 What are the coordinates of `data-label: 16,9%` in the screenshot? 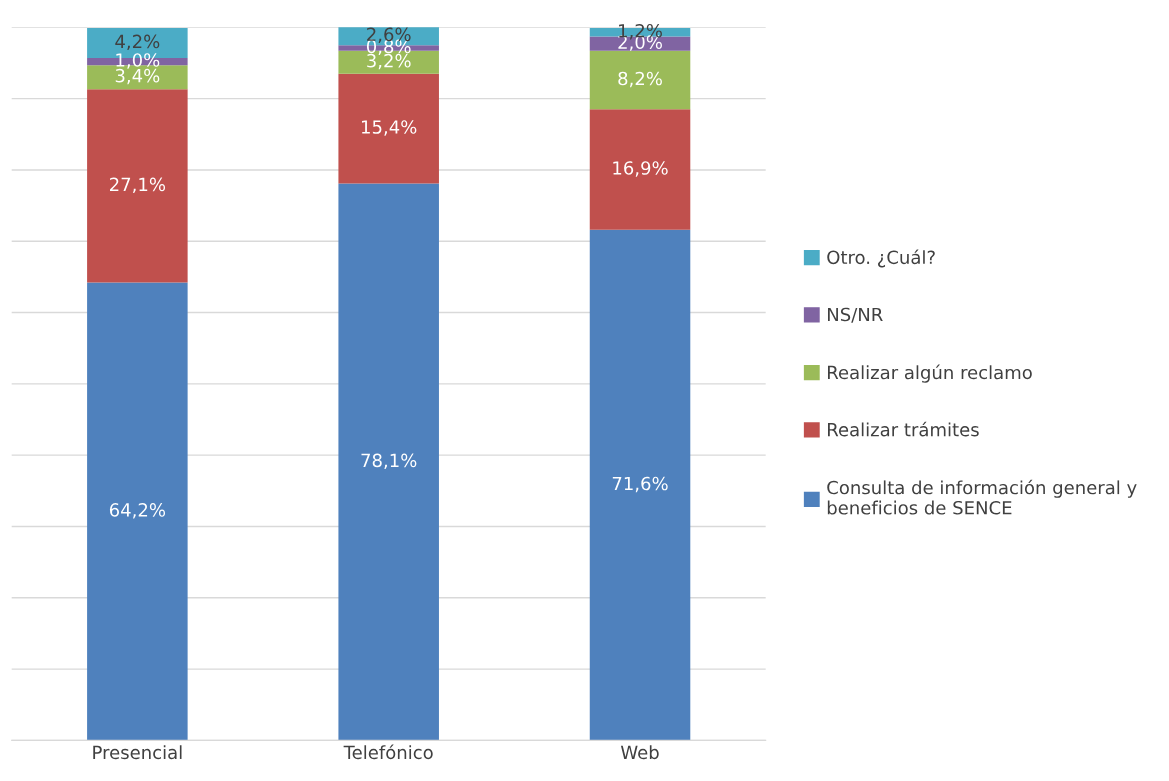 It's located at (640, 169).